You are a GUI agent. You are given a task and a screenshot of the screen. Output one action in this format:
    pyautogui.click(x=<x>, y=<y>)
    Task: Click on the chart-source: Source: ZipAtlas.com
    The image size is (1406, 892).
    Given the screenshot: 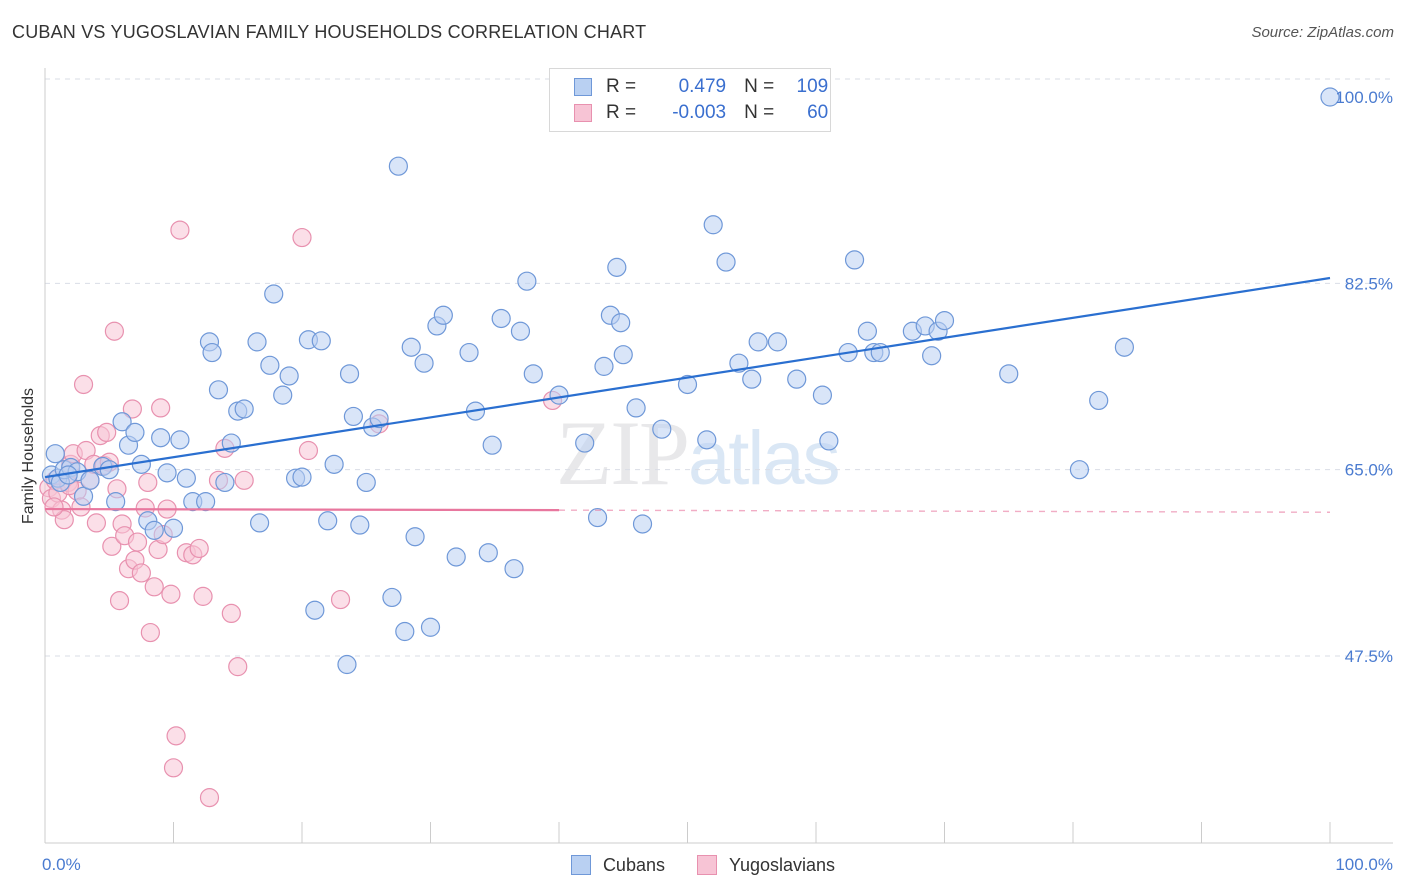 What is the action you would take?
    pyautogui.click(x=1322, y=32)
    